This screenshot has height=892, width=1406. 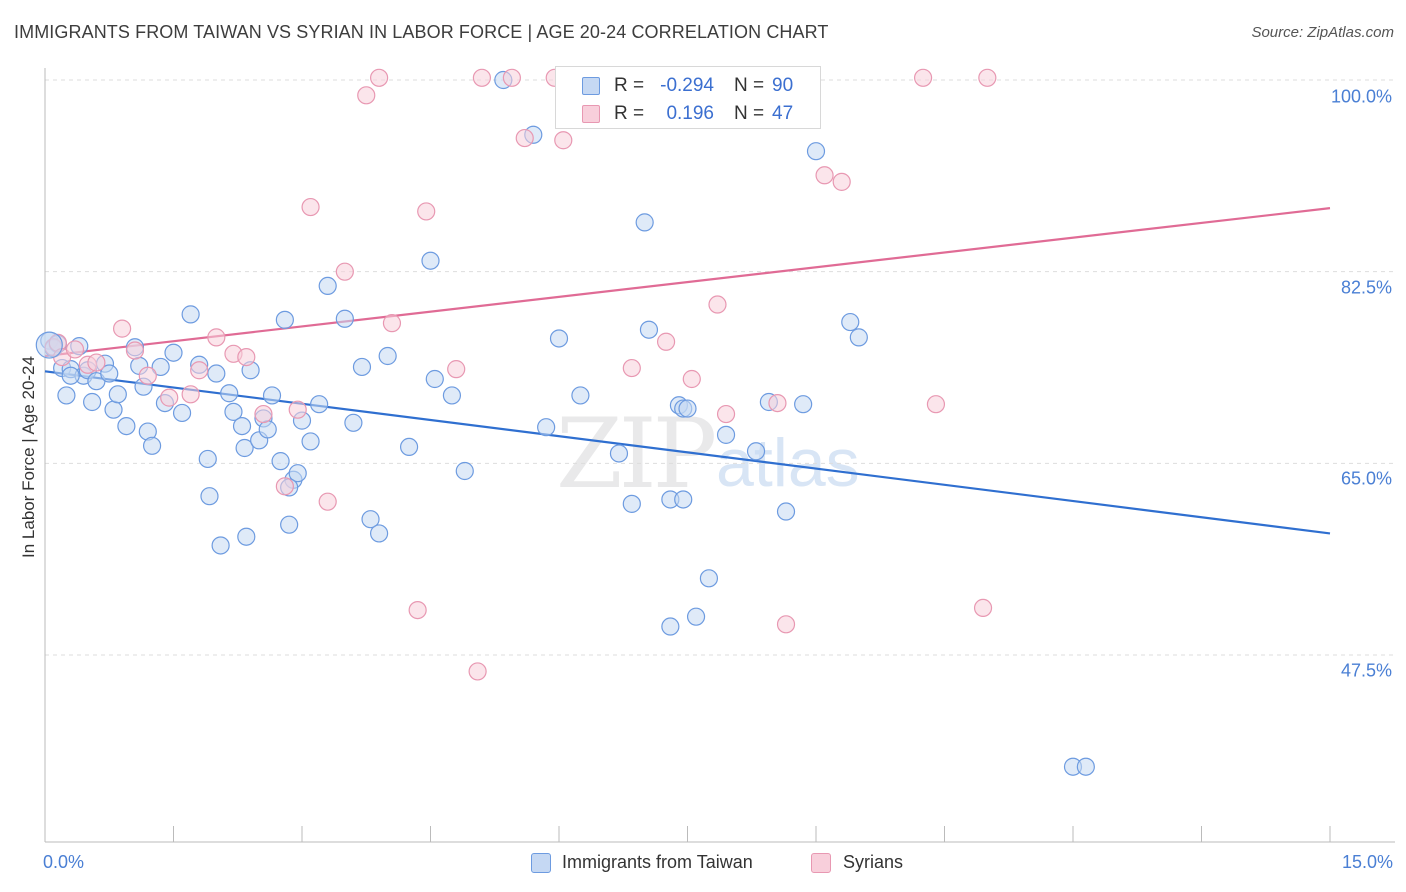 What do you see at coordinates (1366, 287) in the screenshot?
I see `y-tick-label: 82.5%` at bounding box center [1366, 287].